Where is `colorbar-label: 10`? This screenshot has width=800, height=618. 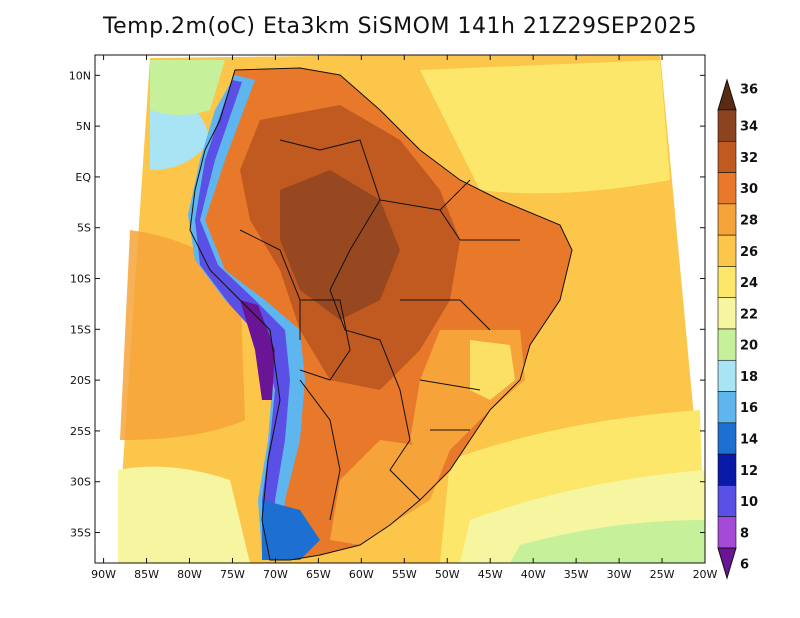
colorbar-label: 10 is located at coordinates (749, 502).